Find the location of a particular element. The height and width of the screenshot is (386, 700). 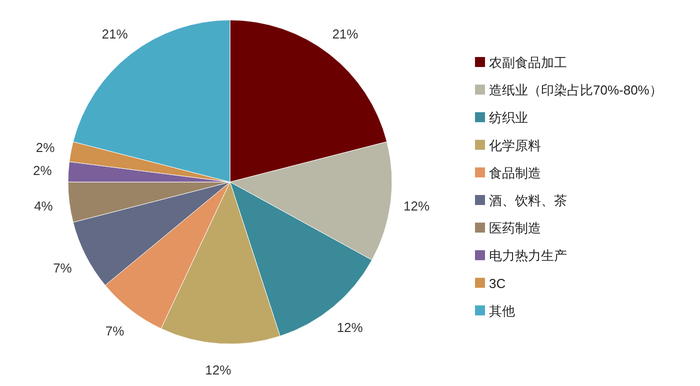

legend-label: 3C is located at coordinates (497, 283).